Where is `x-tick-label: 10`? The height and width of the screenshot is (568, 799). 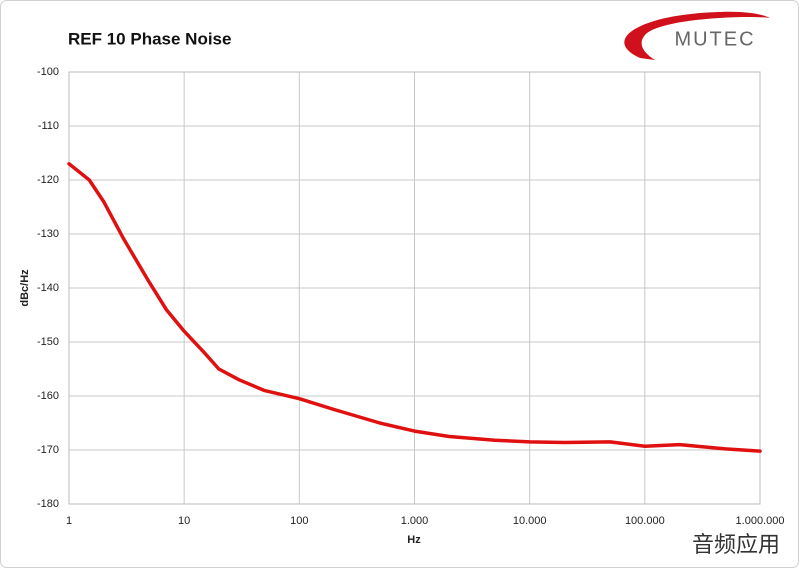
x-tick-label: 10 is located at coordinates (184, 521).